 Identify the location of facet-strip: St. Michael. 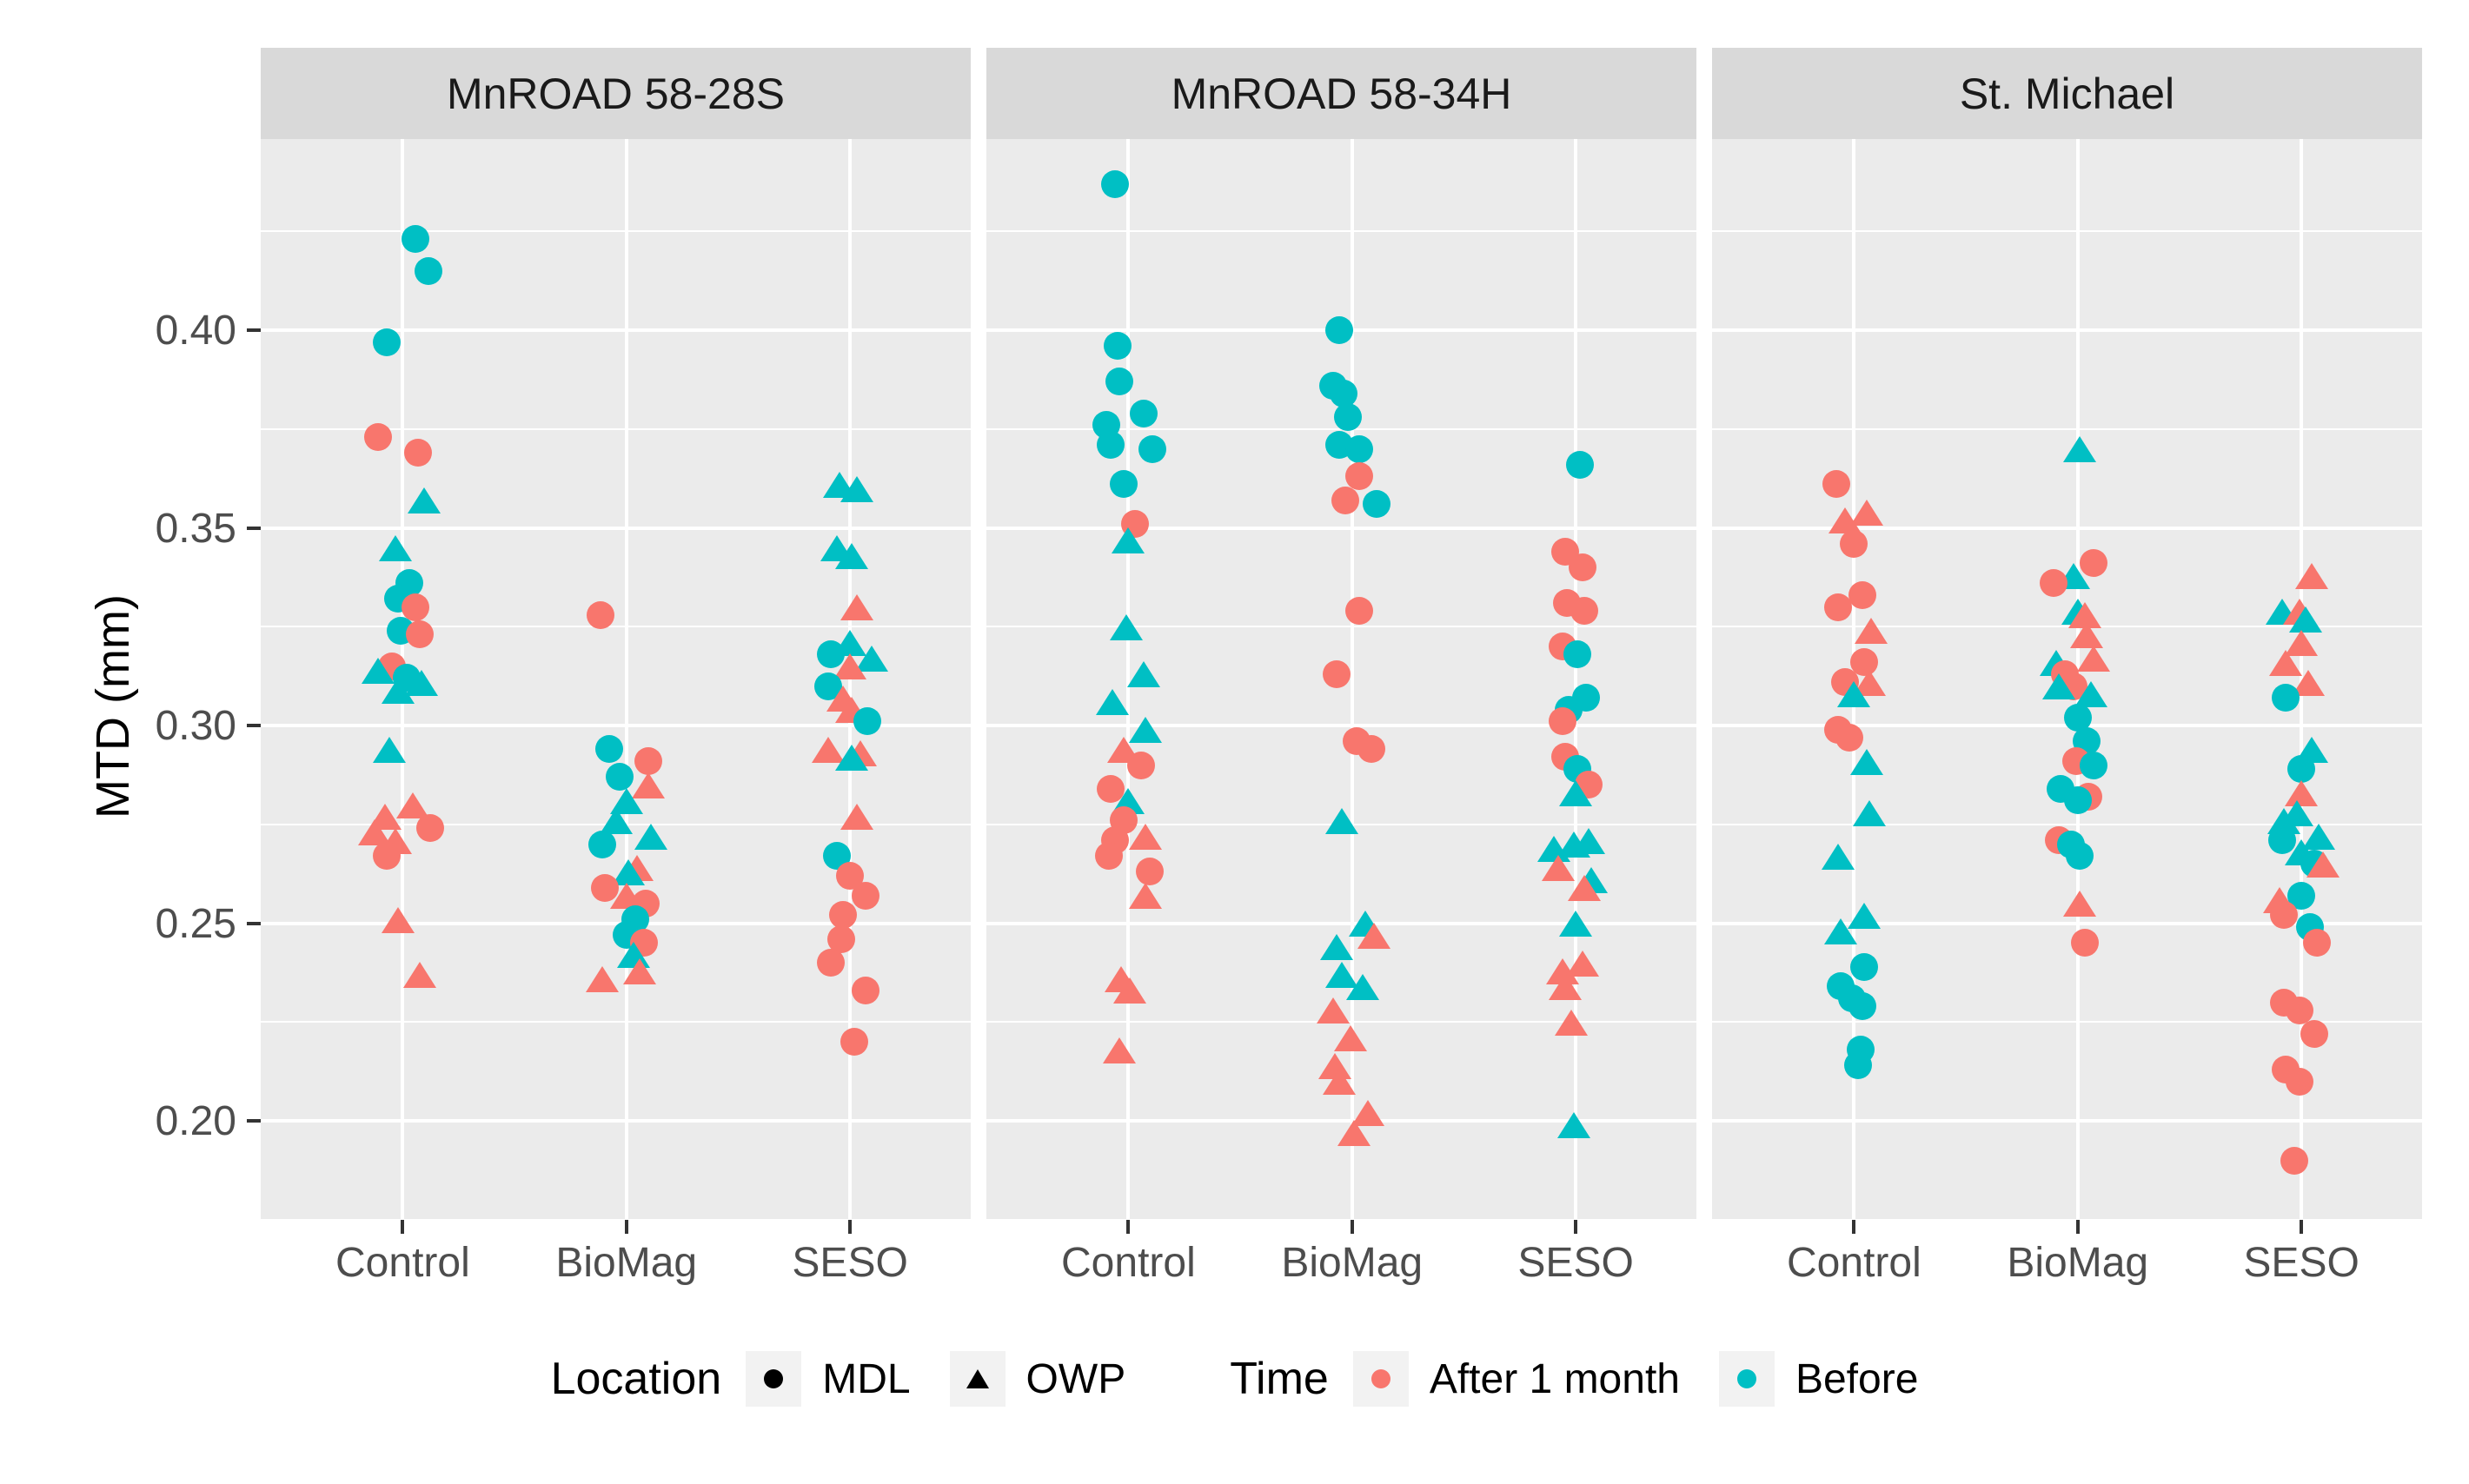
(2067, 93).